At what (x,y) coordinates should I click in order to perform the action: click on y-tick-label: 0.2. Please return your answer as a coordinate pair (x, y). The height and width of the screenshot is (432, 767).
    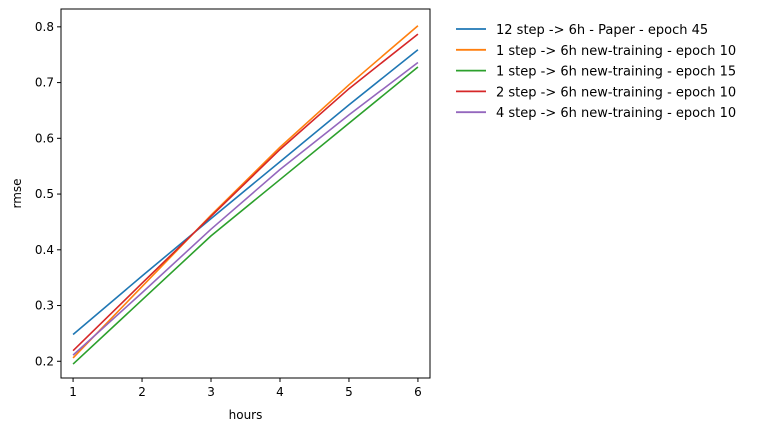
    Looking at the image, I should click on (44, 361).